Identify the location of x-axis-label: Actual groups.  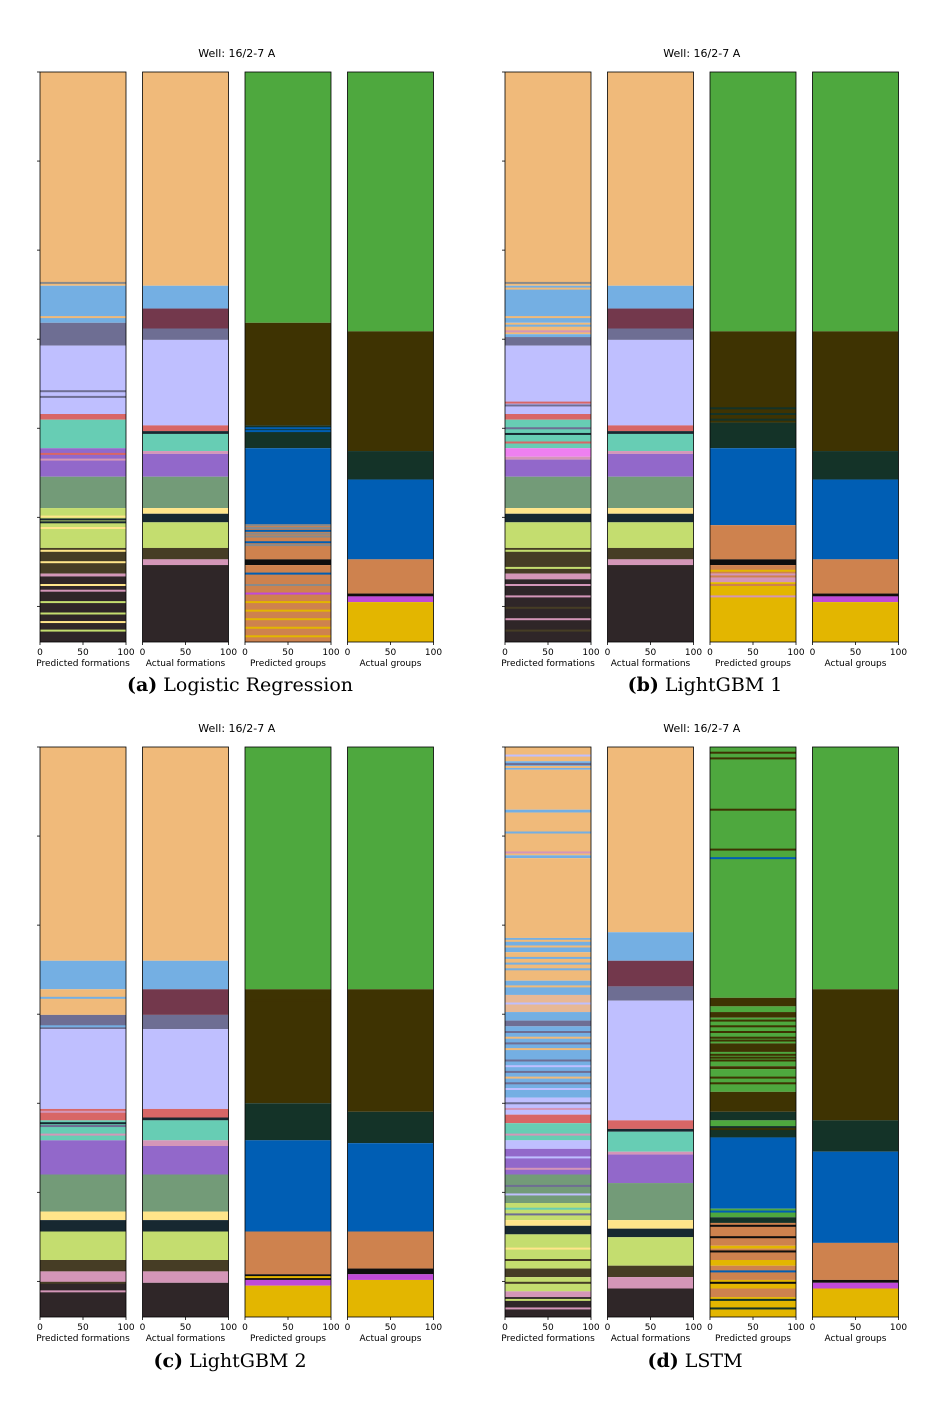
(856, 664).